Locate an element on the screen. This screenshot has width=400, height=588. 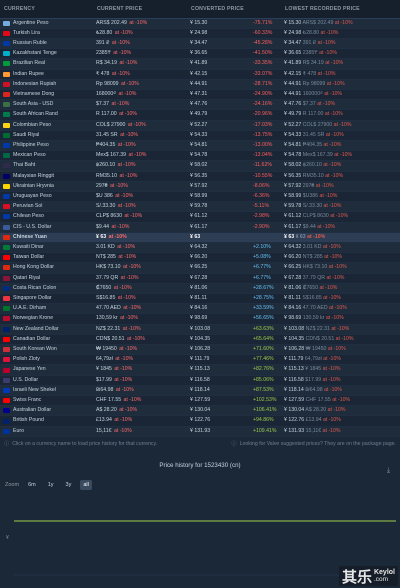
currency-name-link: Israeli New Shekel is located at coordinates (34, 389).